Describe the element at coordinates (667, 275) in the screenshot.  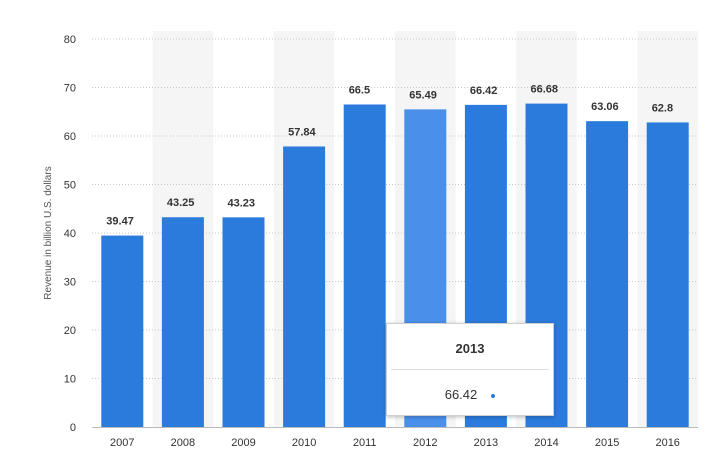
I see `bar-2016` at that location.